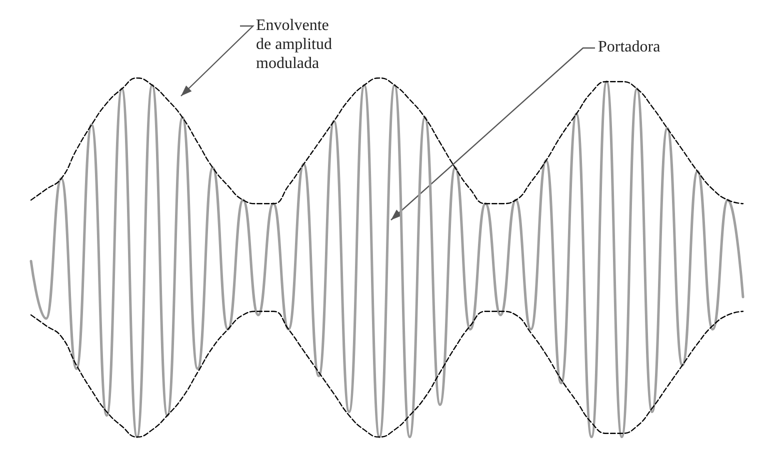 The height and width of the screenshot is (453, 763). What do you see at coordinates (629, 47) in the screenshot?
I see `text: Portadora` at bounding box center [629, 47].